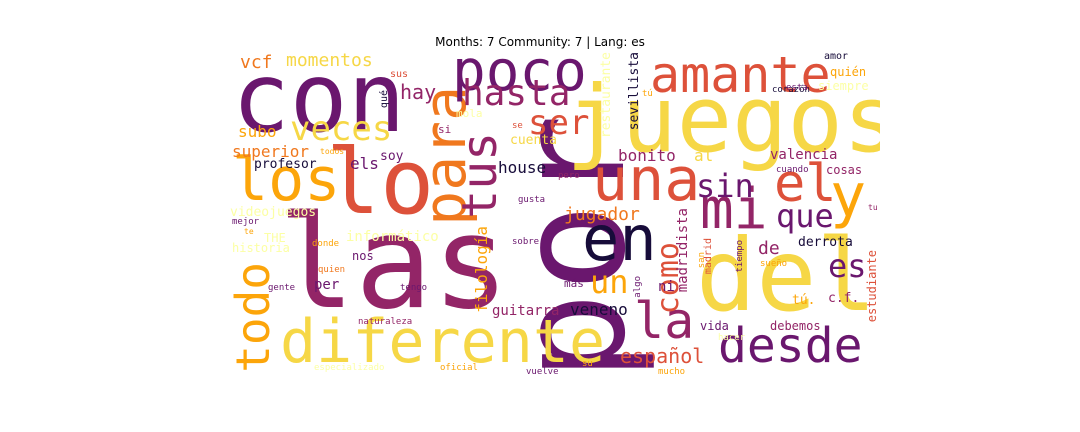 This screenshot has width=1080, height=432. I want to click on word-madridista: madridista, so click(683, 250).